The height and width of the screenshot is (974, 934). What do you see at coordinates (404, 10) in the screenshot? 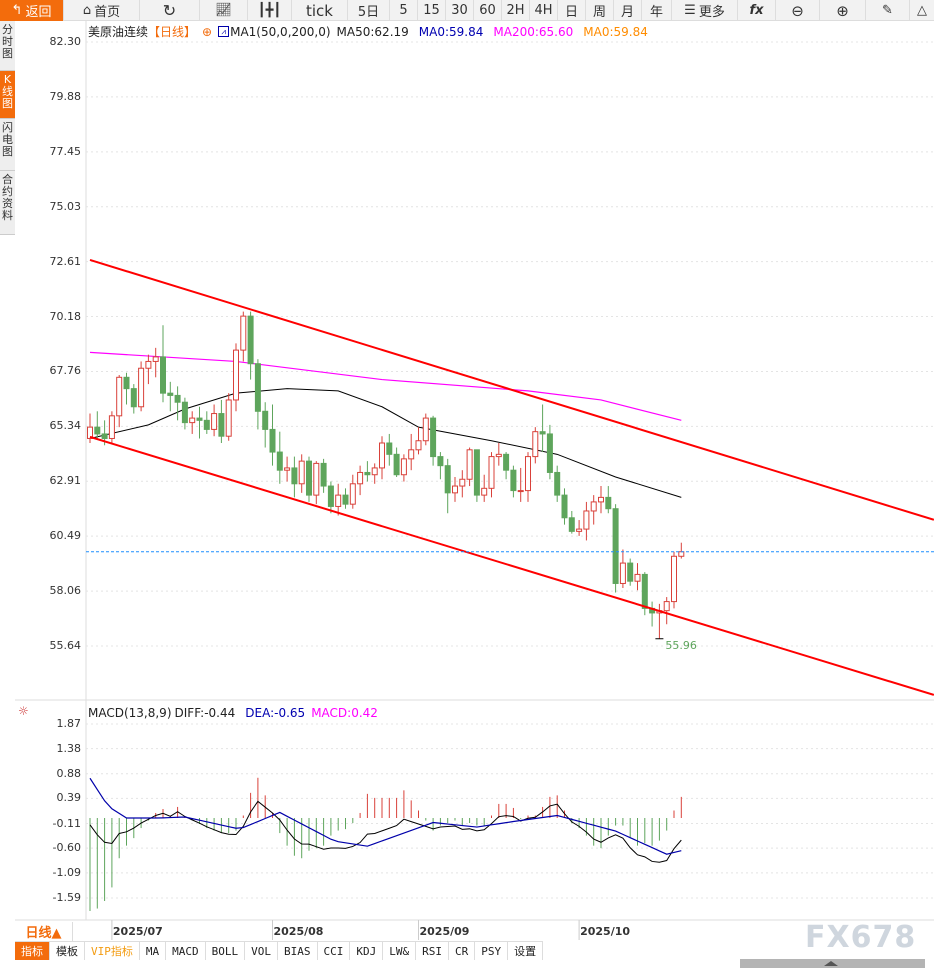
I see `period-5-button: 5` at bounding box center [404, 10].